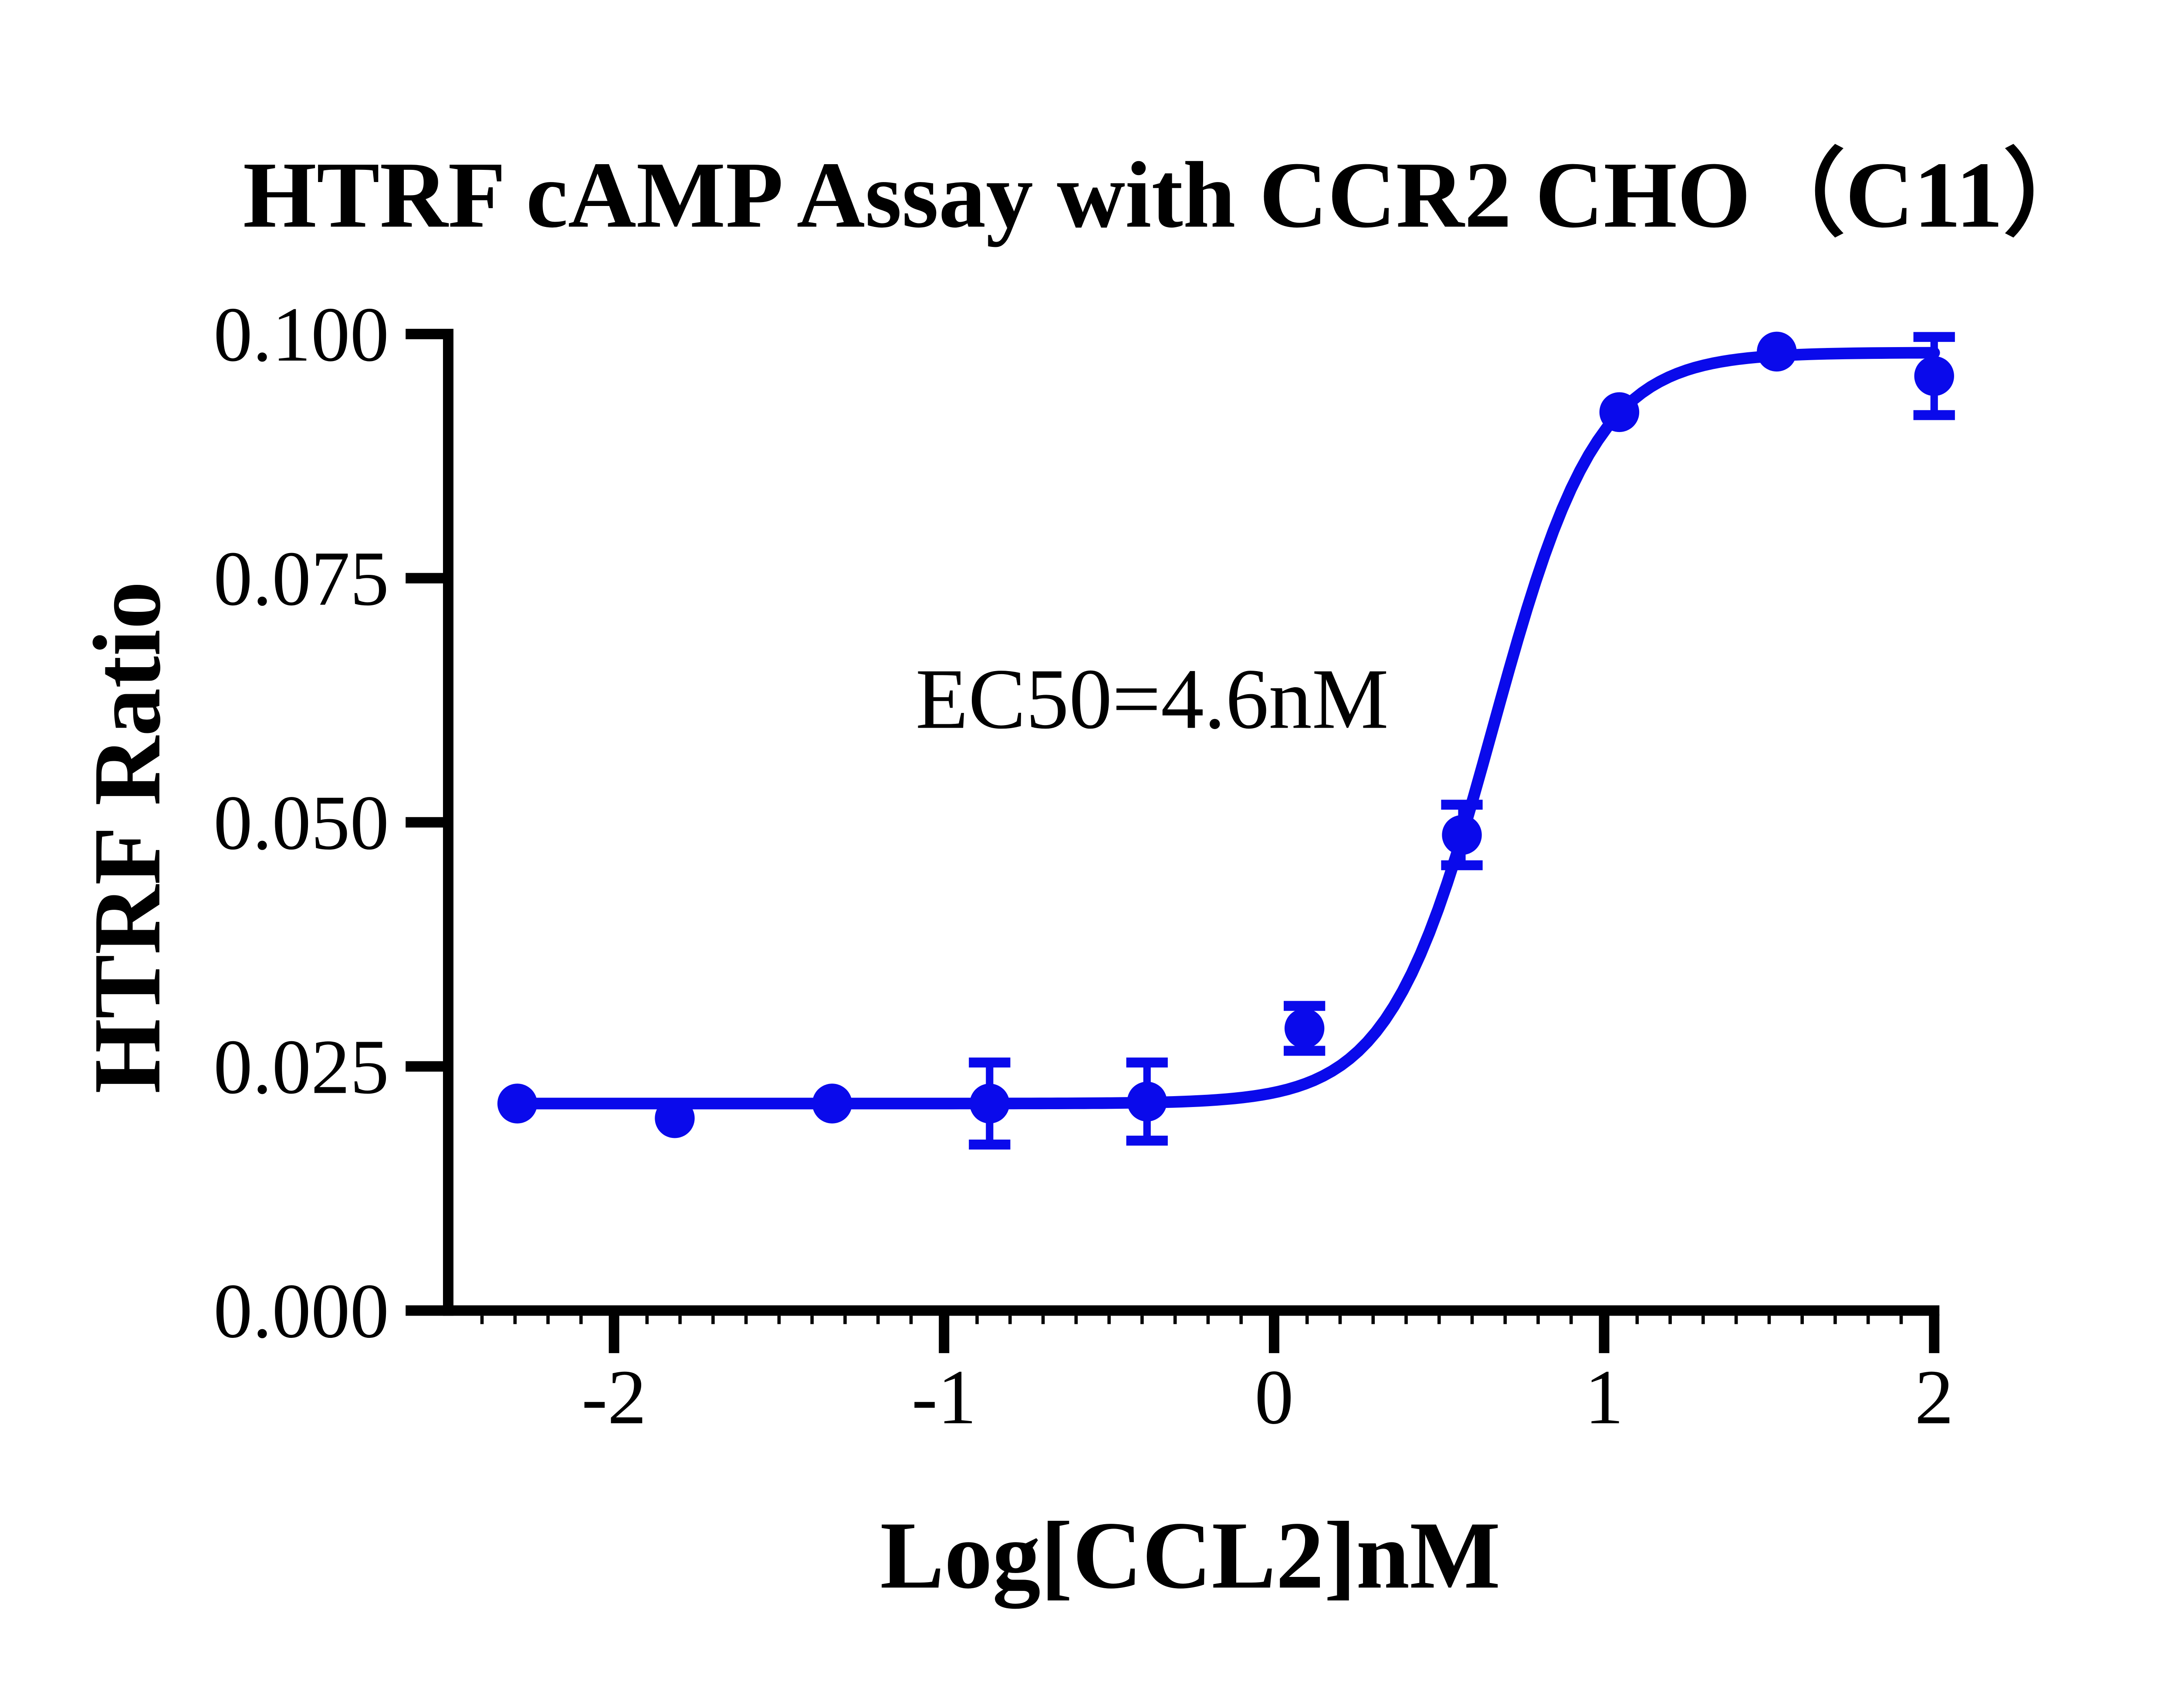 The height and width of the screenshot is (1708, 2178). I want to click on x-tick-label: 0, so click(1274, 1397).